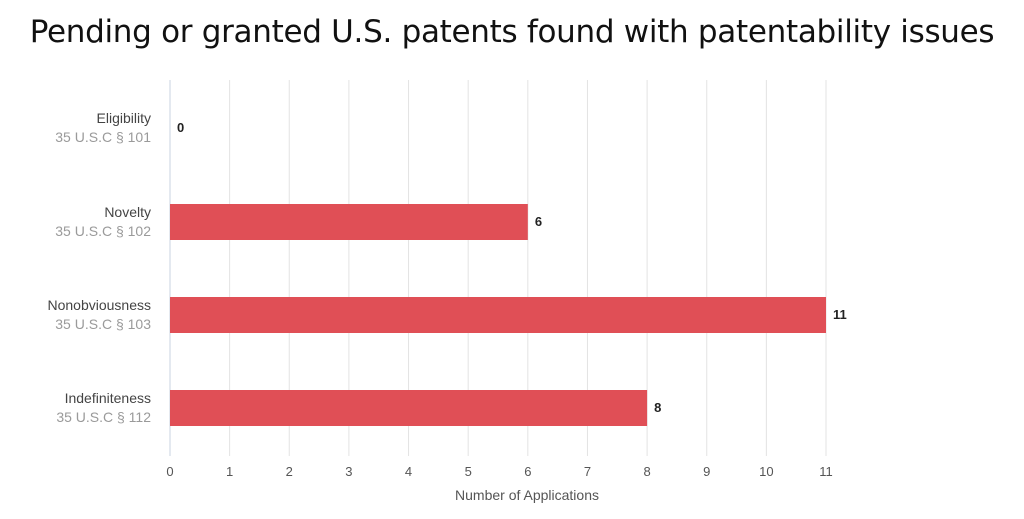 This screenshot has width=1024, height=519. I want to click on category-statute-label: 35 U.S.C § 112, so click(103, 417).